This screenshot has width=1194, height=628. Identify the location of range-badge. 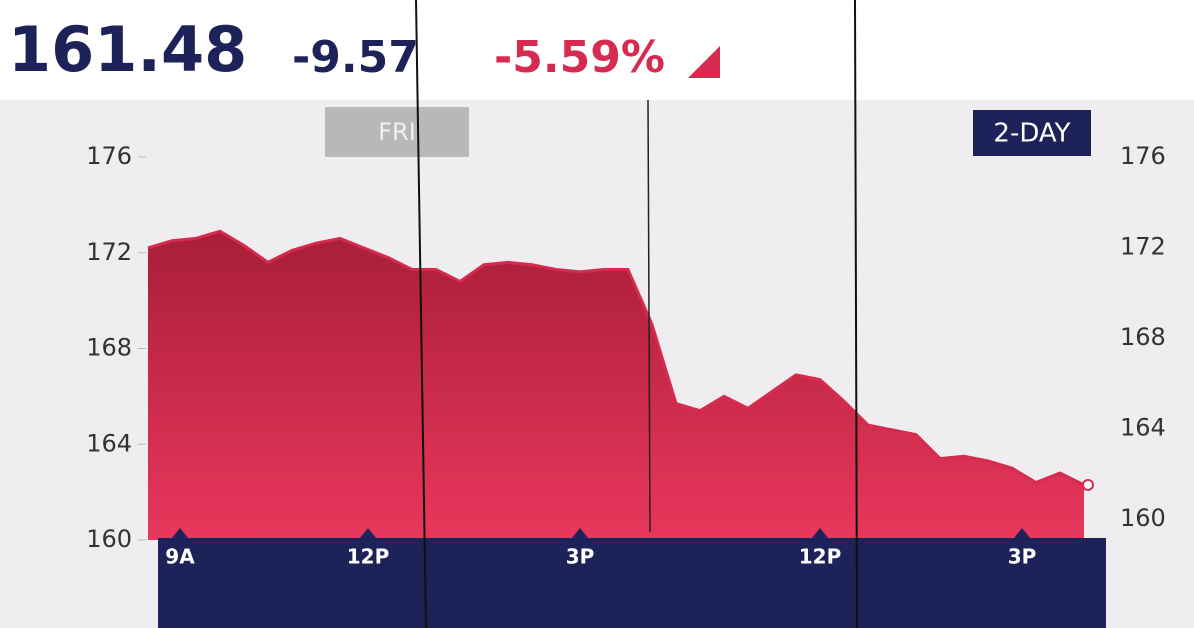
(1032, 133).